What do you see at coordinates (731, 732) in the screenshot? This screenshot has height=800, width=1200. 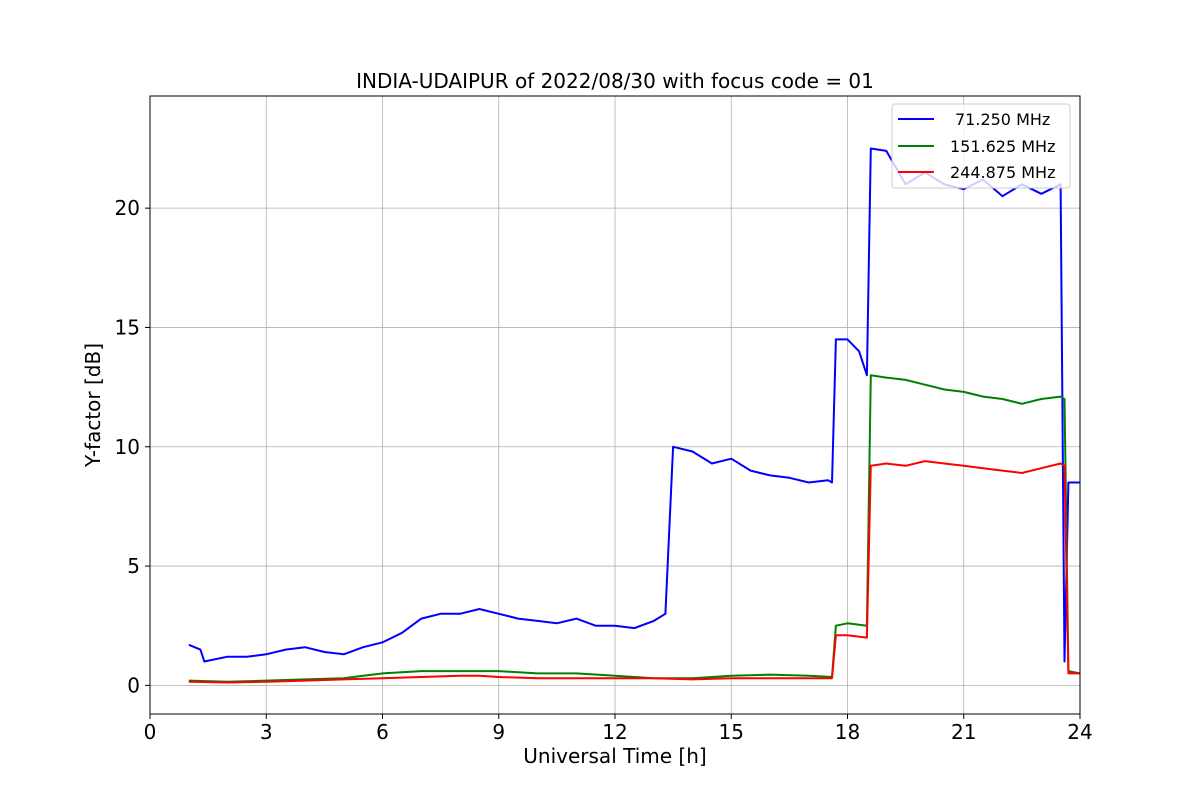 I see `x-tick-label: 15` at bounding box center [731, 732].